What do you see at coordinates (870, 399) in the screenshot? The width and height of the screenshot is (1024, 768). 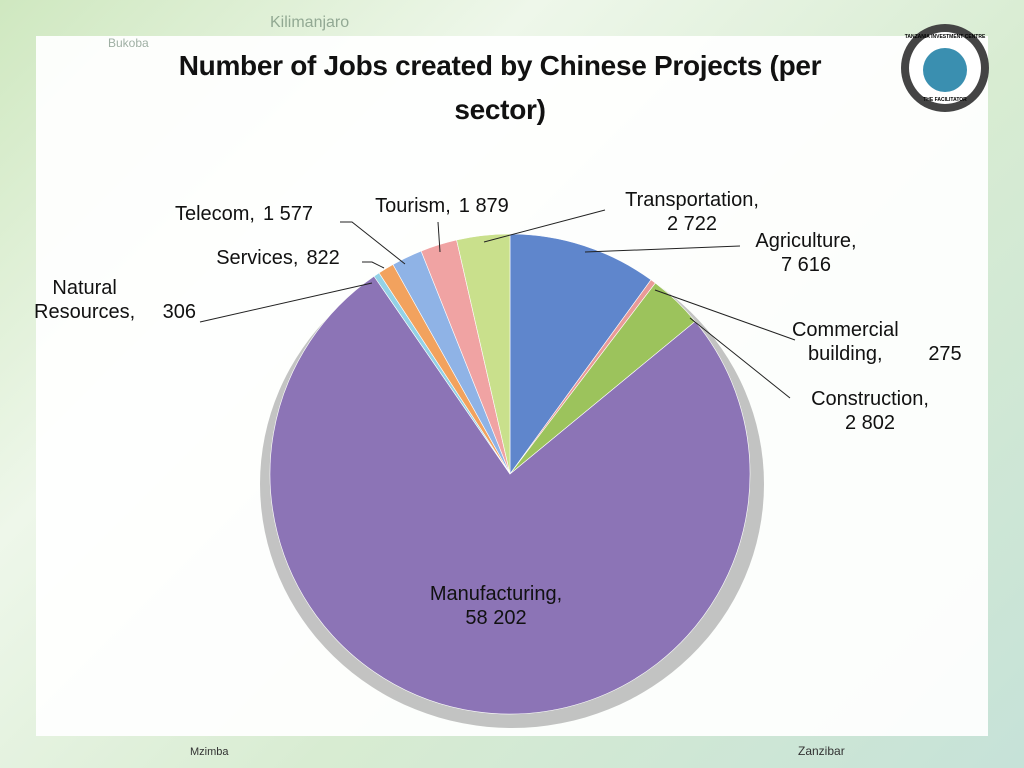 I see `category-name: Construction,` at bounding box center [870, 399].